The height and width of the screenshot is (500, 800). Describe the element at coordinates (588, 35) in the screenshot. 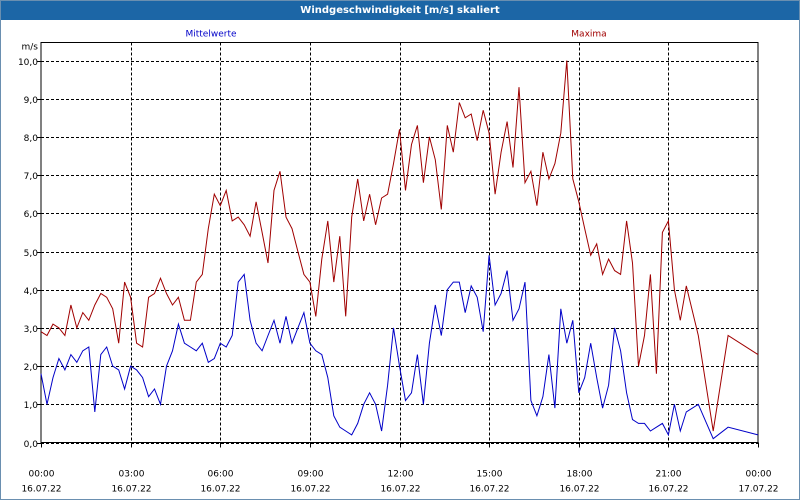

I see `legend-maxima: Maxima` at that location.